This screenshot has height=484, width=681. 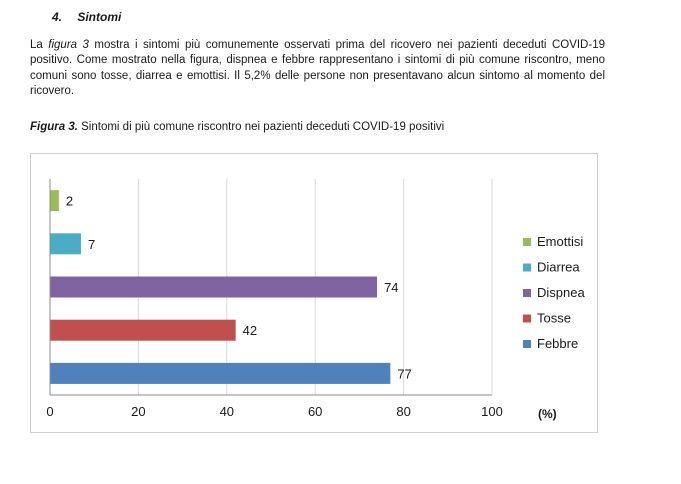 I want to click on figure-reference: figura 3, so click(x=68, y=45).